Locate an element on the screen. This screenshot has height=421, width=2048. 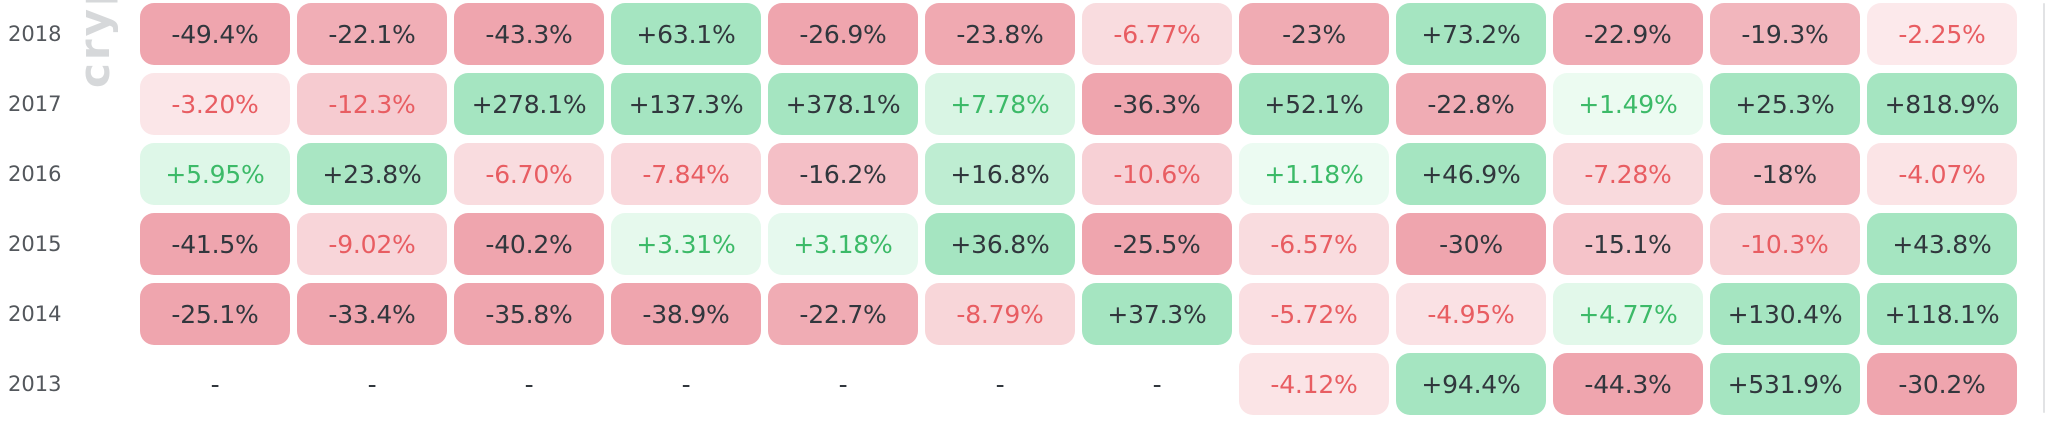
heatmap-cell-2013-col4: - is located at coordinates (686, 384).